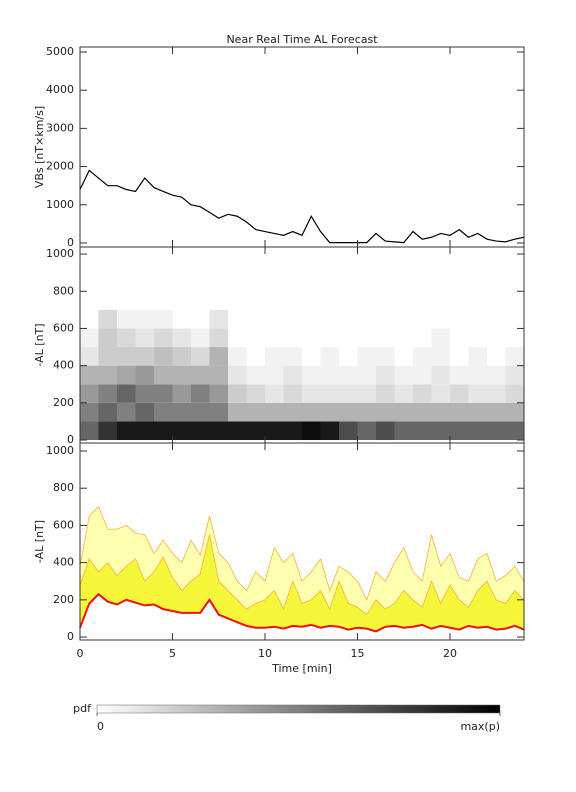 The image size is (576, 792). What do you see at coordinates (39, 541) in the screenshot?
I see `y-axis-label: -AL [nT]` at bounding box center [39, 541].